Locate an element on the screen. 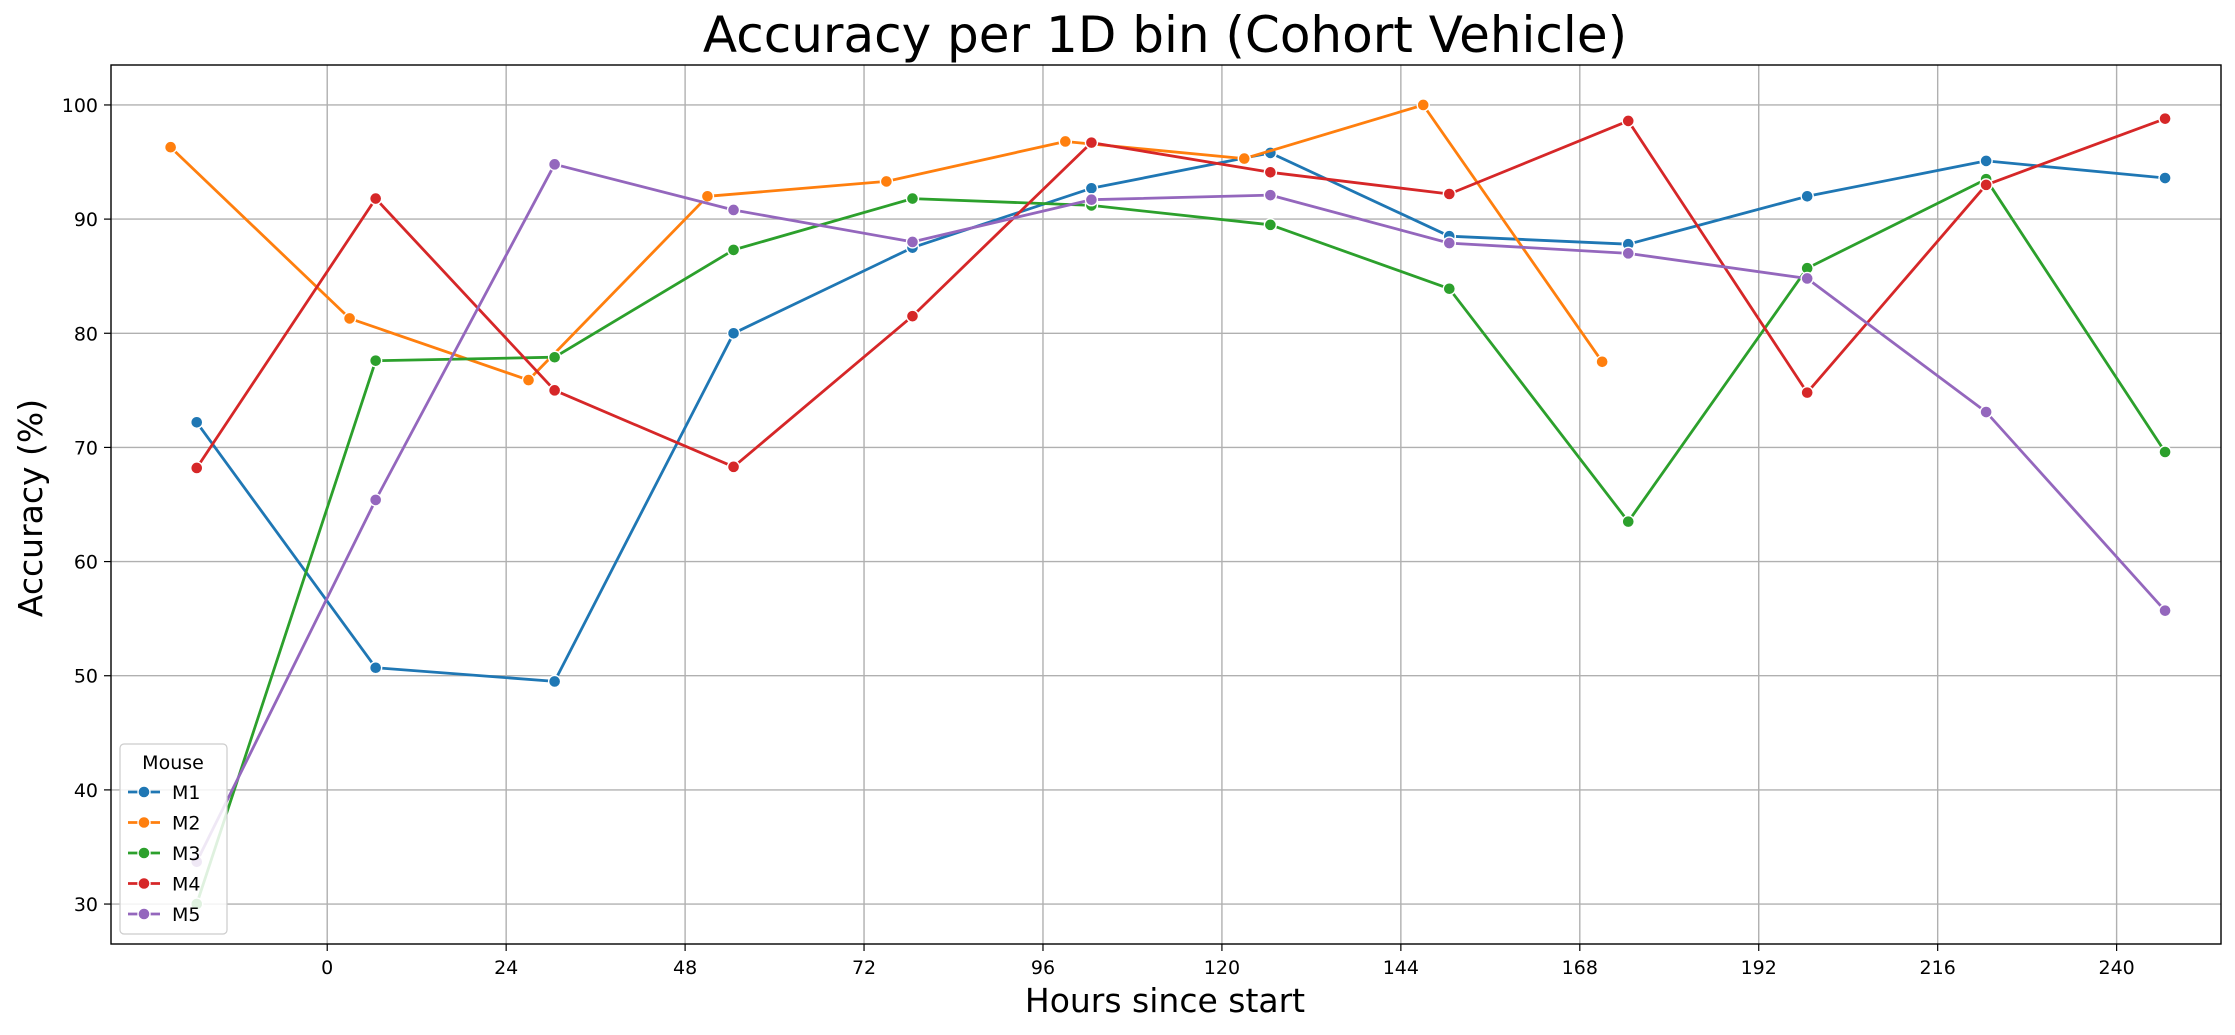  x-tick-label: 0 is located at coordinates (327, 968).